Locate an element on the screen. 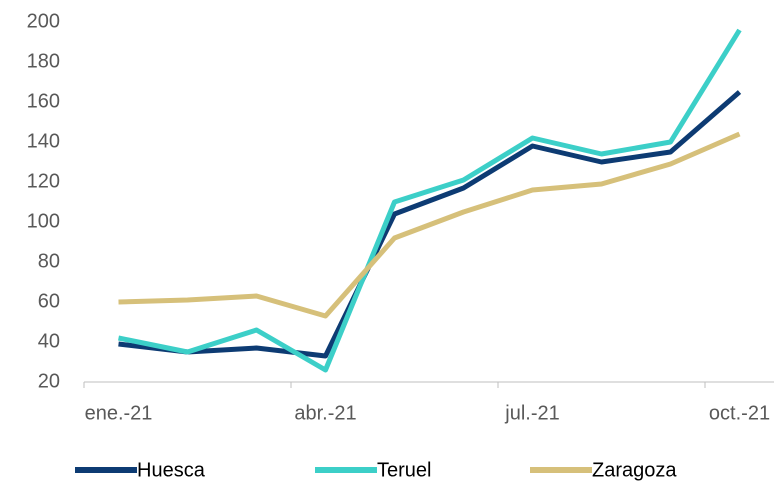 This screenshot has width=778, height=486. legend-label: Zaragoza is located at coordinates (634, 470).